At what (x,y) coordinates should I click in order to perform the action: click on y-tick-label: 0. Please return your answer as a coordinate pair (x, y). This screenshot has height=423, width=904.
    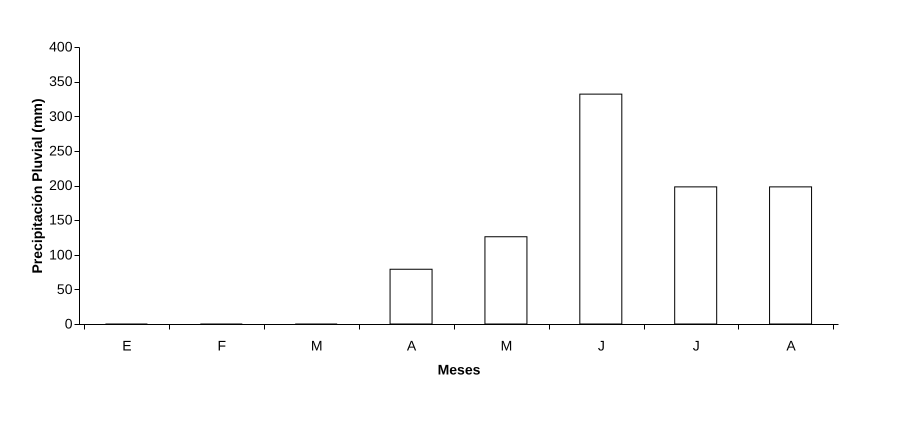
    Looking at the image, I should click on (68, 324).